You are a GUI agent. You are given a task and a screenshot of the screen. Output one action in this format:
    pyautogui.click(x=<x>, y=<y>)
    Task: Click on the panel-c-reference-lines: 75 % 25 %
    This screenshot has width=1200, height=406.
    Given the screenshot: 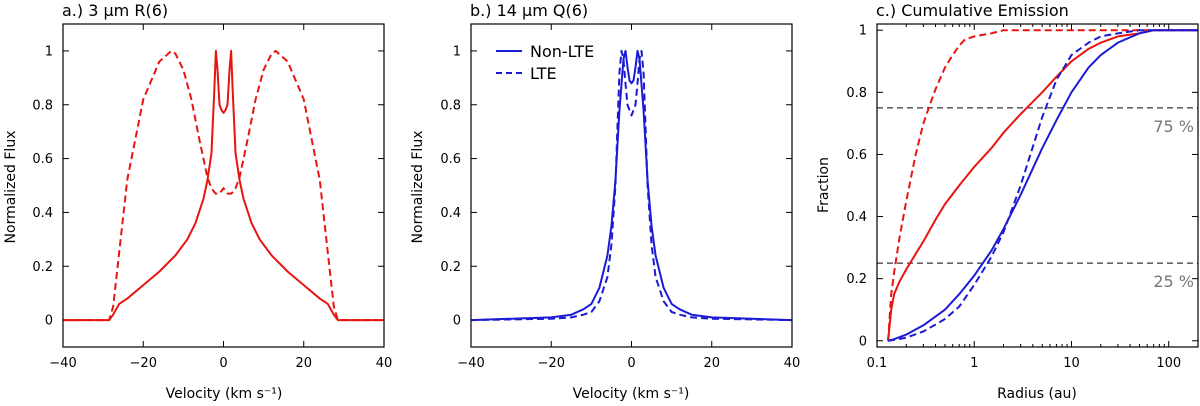 What is the action you would take?
    pyautogui.click(x=1037, y=199)
    